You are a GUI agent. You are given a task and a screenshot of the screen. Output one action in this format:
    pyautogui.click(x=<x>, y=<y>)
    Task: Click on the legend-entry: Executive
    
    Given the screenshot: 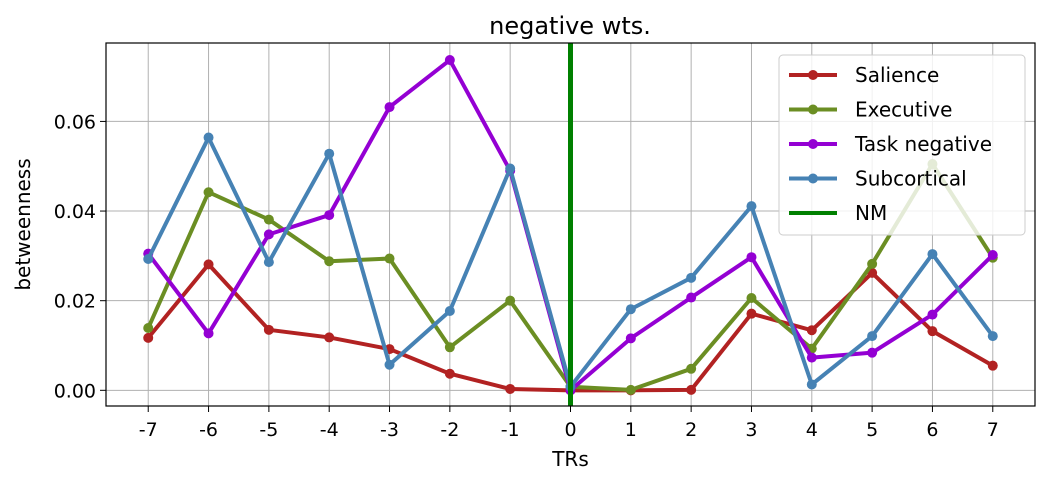 What is the action you would take?
    pyautogui.click(x=870, y=110)
    